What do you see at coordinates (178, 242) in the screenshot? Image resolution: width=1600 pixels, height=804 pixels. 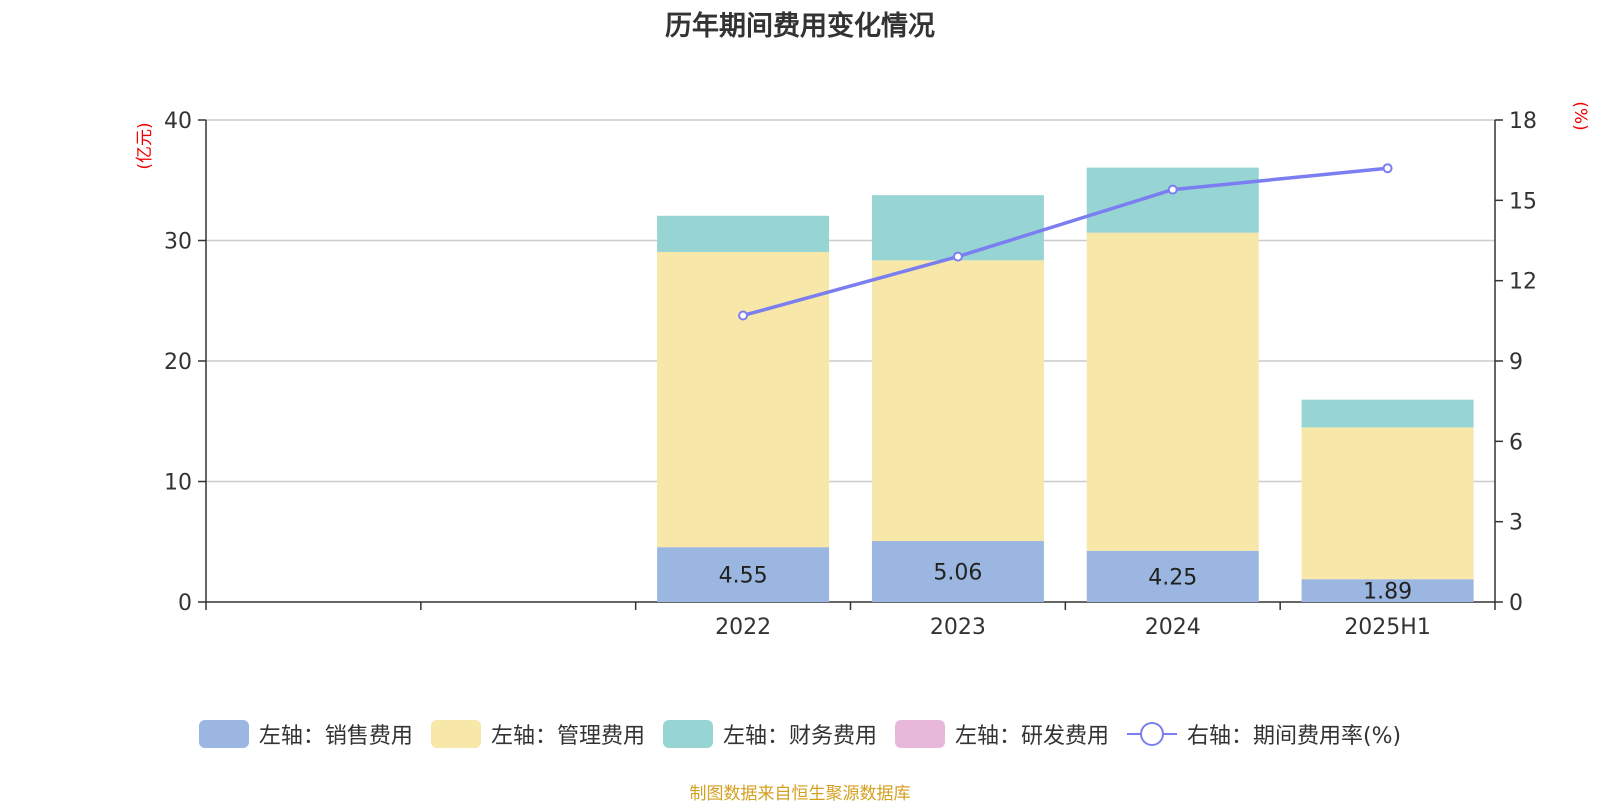 I see `left-axis-tick-label: 30` at bounding box center [178, 242].